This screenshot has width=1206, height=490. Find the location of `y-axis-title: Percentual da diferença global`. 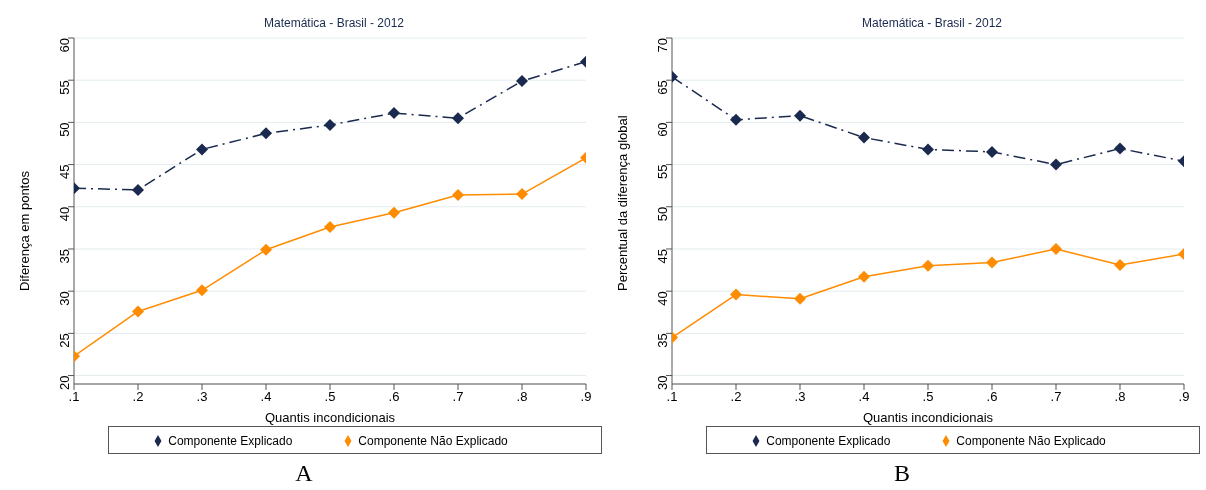

y-axis-title: Percentual da diferença global is located at coordinates (622, 203).